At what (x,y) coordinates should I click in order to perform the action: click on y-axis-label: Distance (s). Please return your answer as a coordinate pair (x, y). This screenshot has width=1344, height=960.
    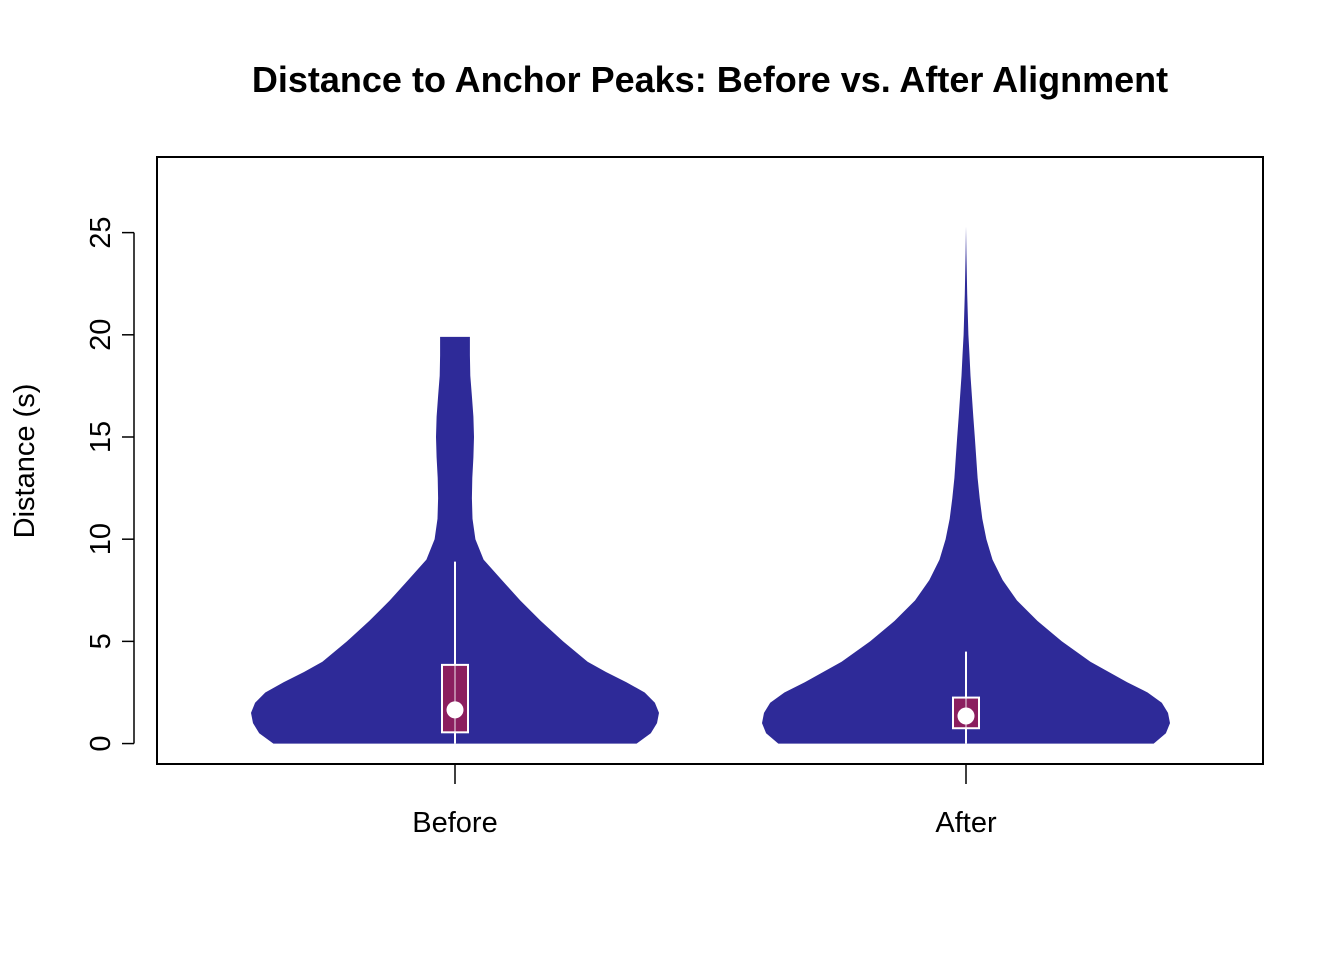
    Looking at the image, I should click on (25, 461).